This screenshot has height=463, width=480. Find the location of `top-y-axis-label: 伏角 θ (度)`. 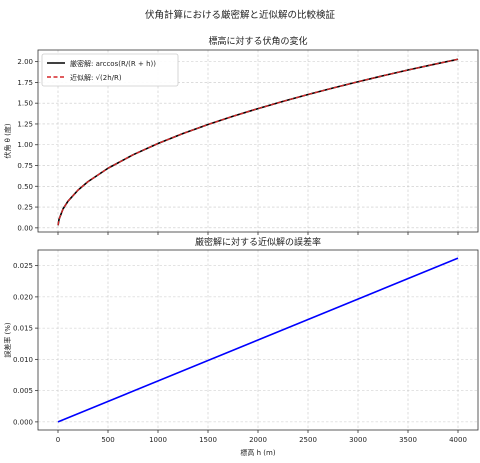

top-y-axis-label: 伏角 θ (度) is located at coordinates (7, 140).